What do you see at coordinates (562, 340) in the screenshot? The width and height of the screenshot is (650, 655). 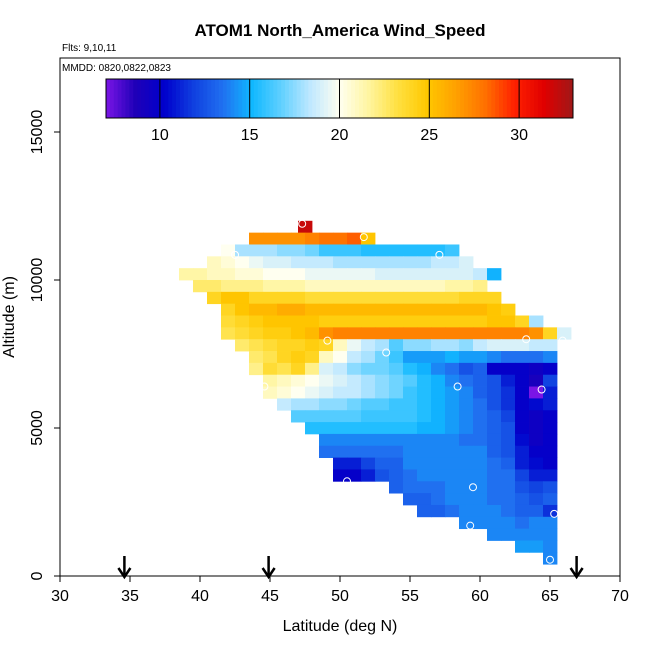 I see `flight-point` at bounding box center [562, 340].